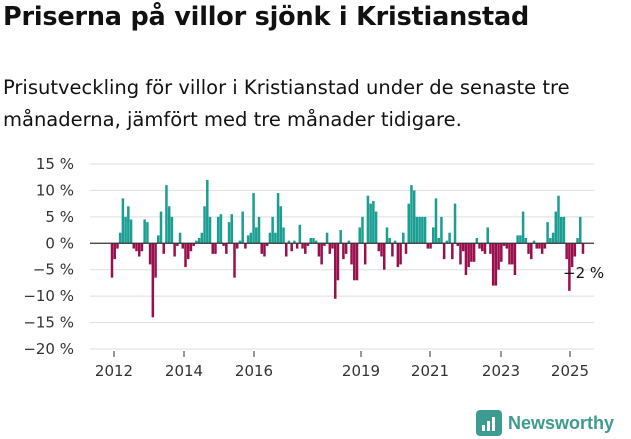 This screenshot has height=439, width=631. Describe the element at coordinates (561, 422) in the screenshot. I see `brand-name: Newsworthy` at that location.